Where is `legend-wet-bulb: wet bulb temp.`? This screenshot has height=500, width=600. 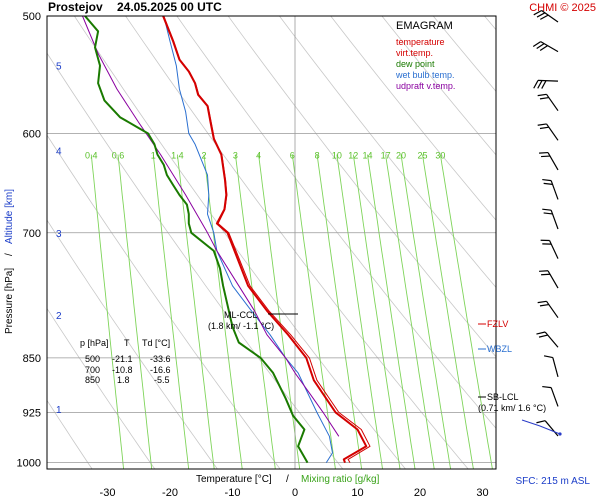
legend-wet-bulb: wet bulb temp. is located at coordinates (425, 75).